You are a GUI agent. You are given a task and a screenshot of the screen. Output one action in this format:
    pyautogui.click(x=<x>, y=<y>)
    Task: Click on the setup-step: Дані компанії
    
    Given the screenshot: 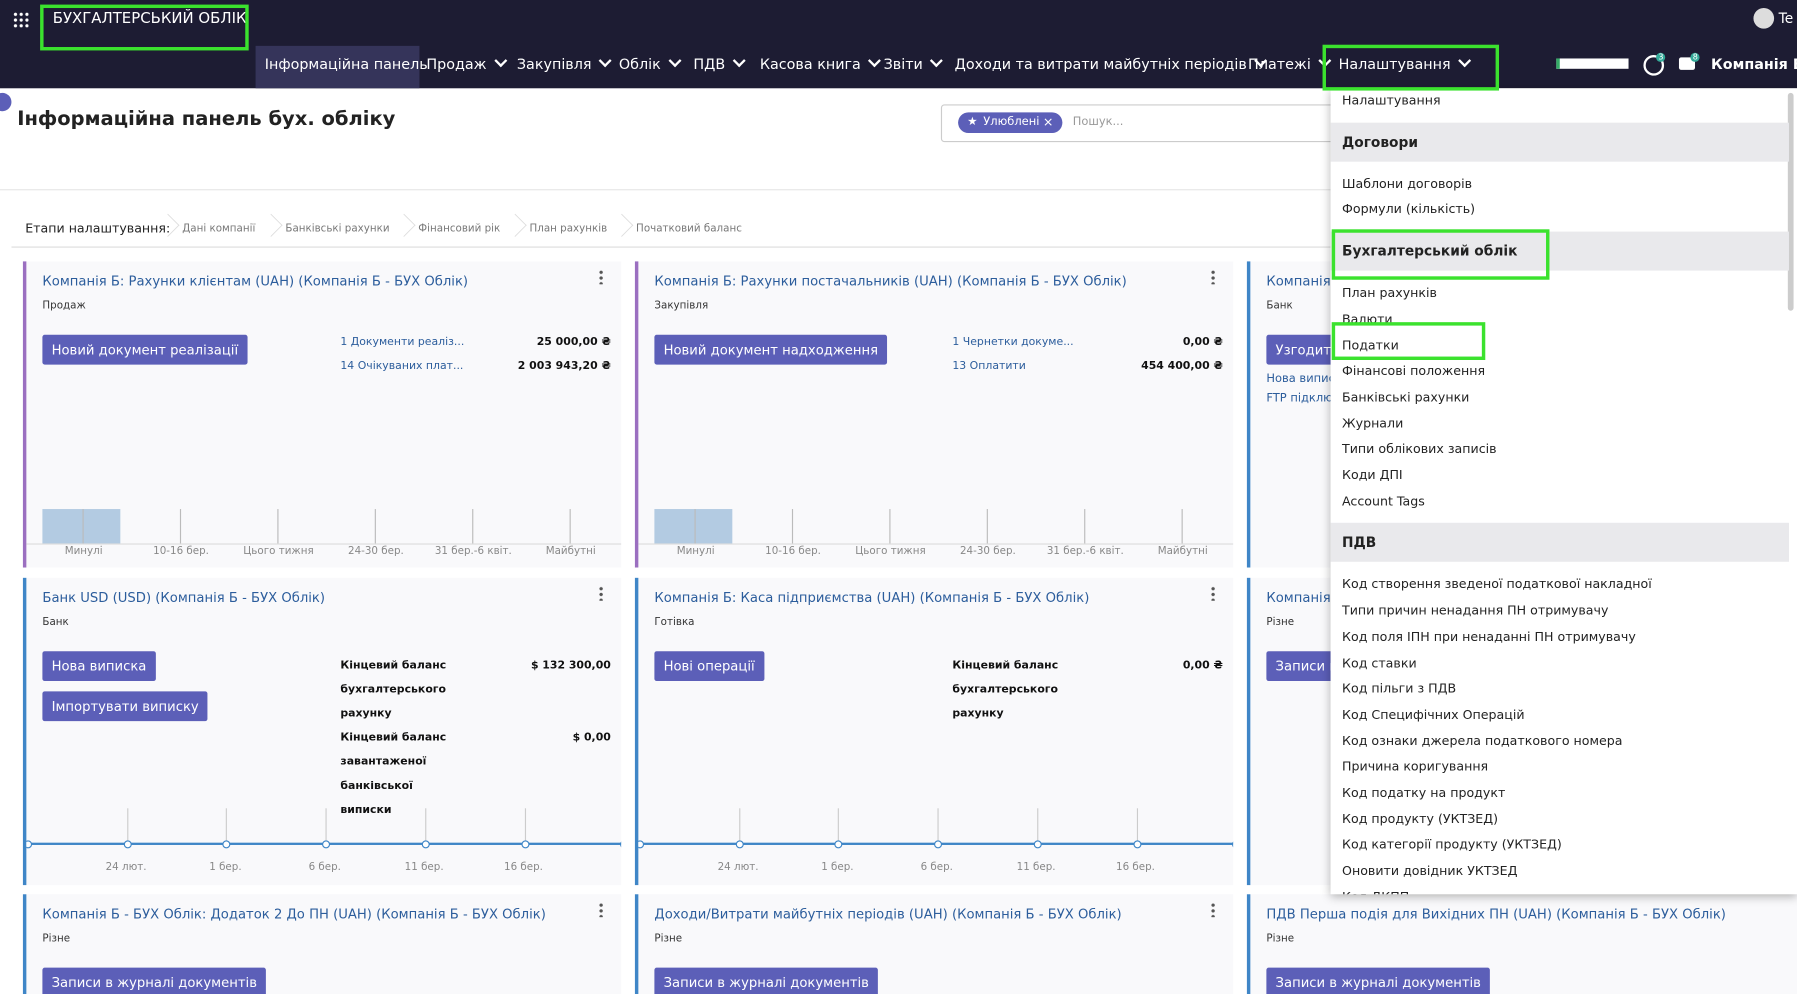 What is the action you would take?
    pyautogui.click(x=219, y=229)
    